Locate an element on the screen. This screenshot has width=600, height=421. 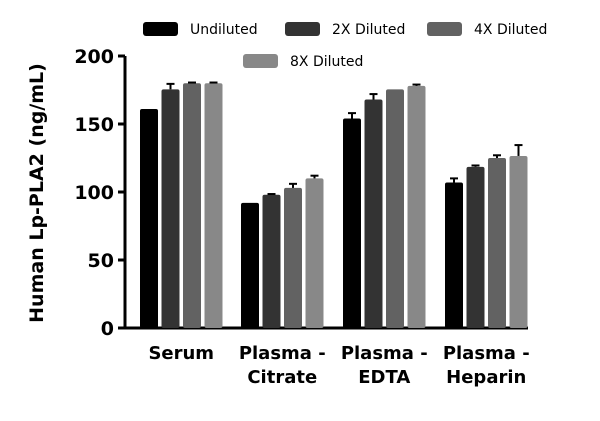
legend-label: Undiluted is located at coordinates (224, 30).